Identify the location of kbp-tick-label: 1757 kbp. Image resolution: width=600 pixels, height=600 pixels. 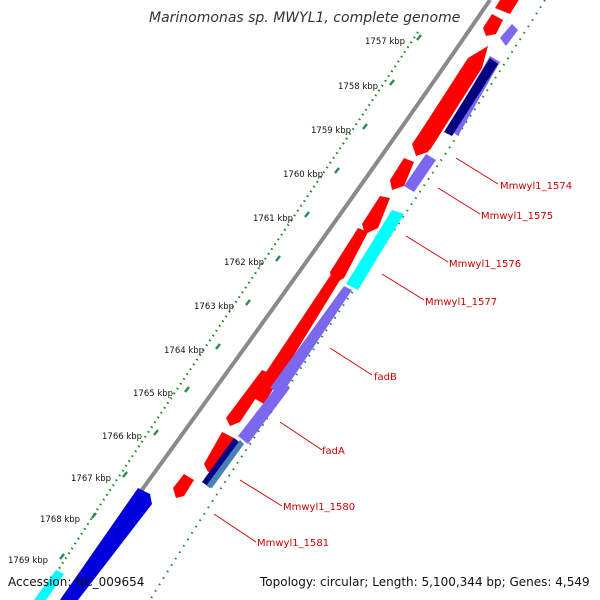
(385, 42).